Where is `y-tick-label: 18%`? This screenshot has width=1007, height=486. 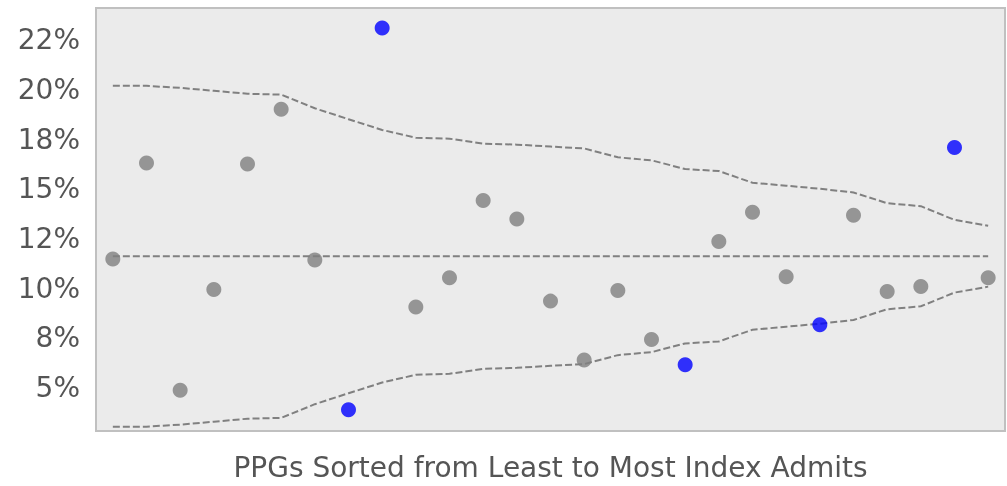
y-tick-label: 18% is located at coordinates (48, 139).